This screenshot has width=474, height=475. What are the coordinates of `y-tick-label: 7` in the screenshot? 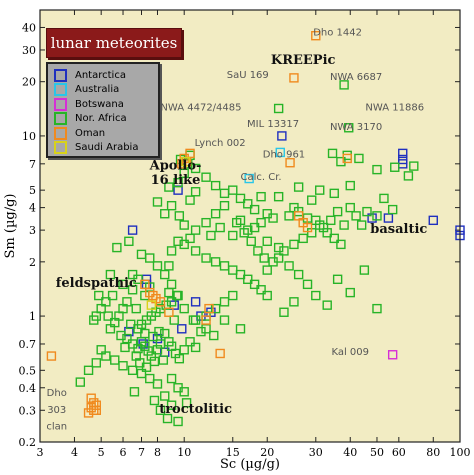 It's located at (32, 164).